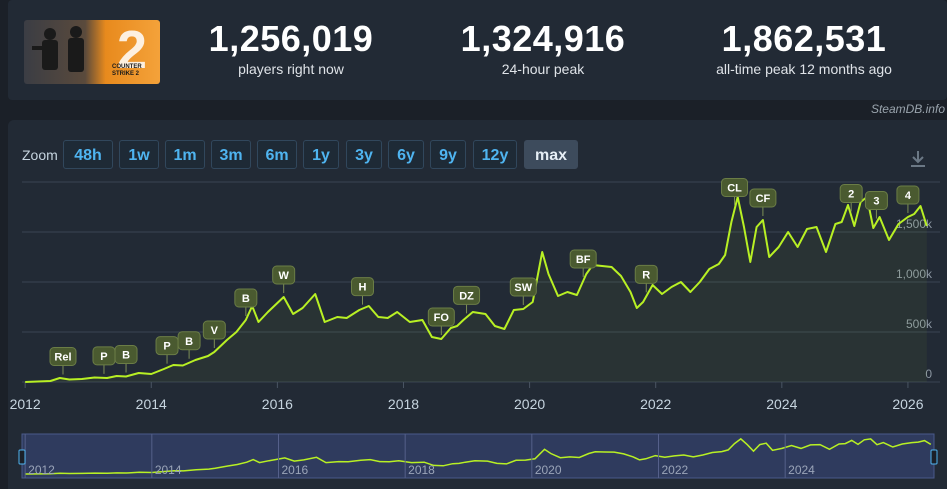  I want to click on stat-24h-peak: 1,324,916 24-hour peak, so click(543, 48).